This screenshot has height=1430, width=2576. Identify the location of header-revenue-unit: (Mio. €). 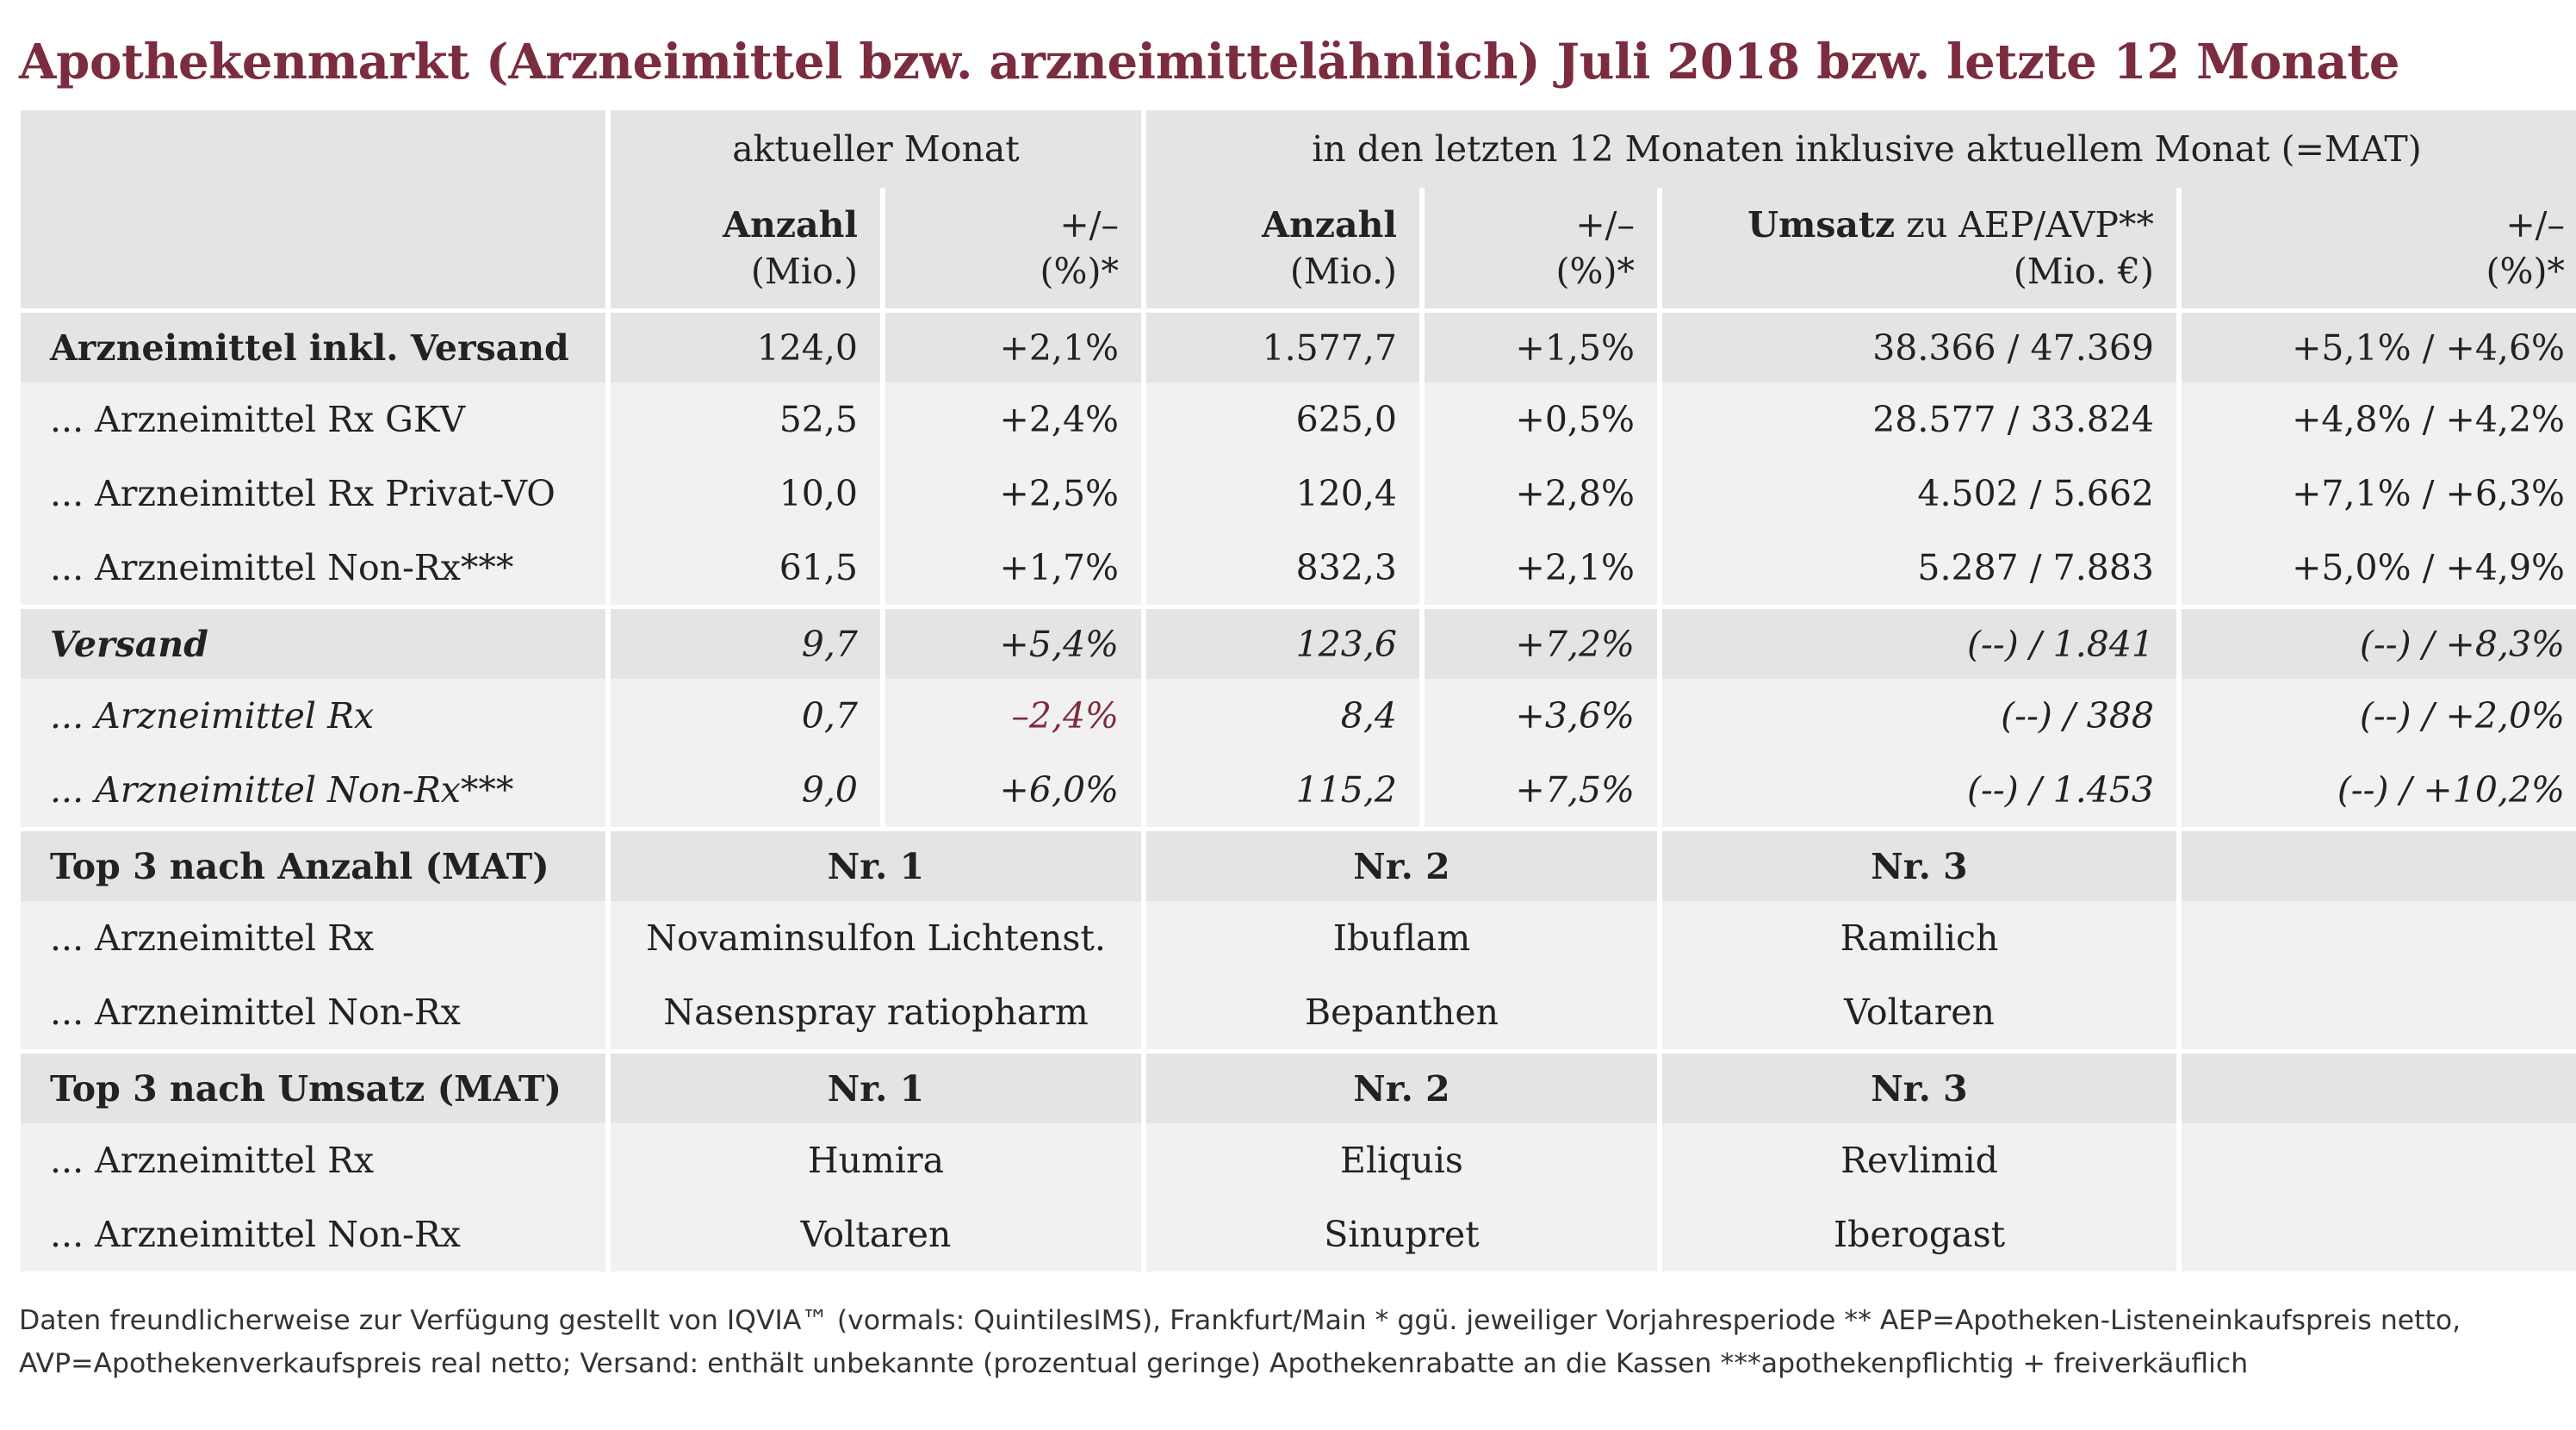
(2083, 271).